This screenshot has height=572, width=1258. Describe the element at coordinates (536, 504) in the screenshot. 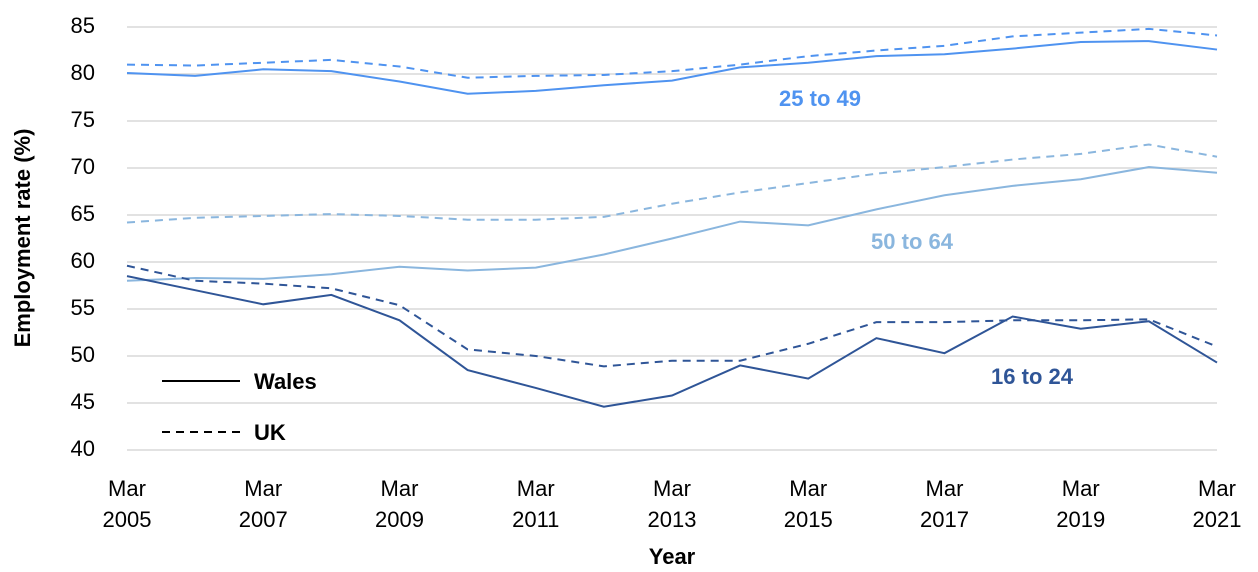

I see `x-tick-label: Mar 2011` at that location.